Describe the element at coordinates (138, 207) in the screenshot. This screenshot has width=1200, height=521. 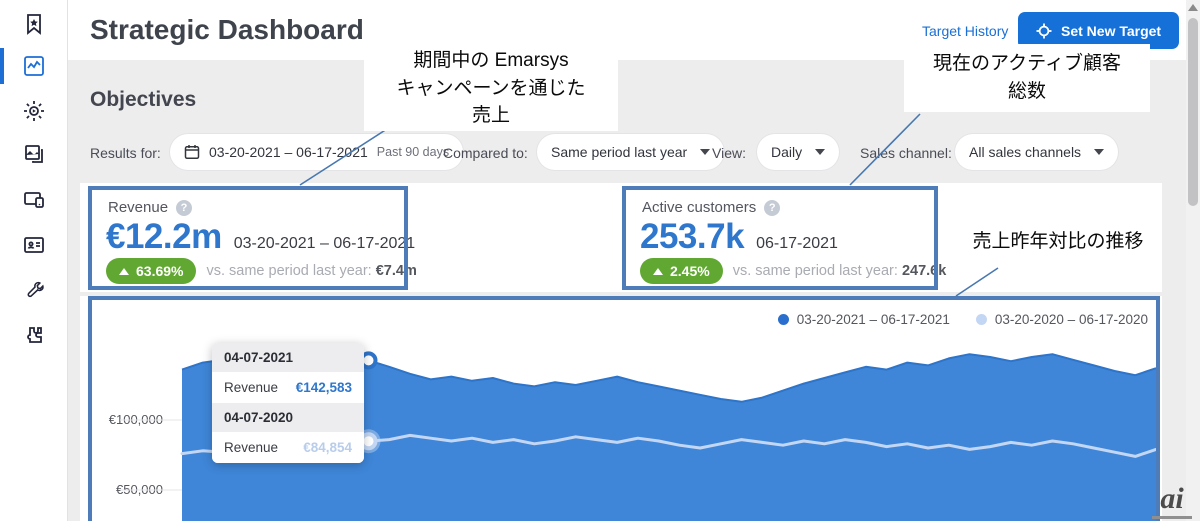
I see `kpi-revenue-title: Revenue` at that location.